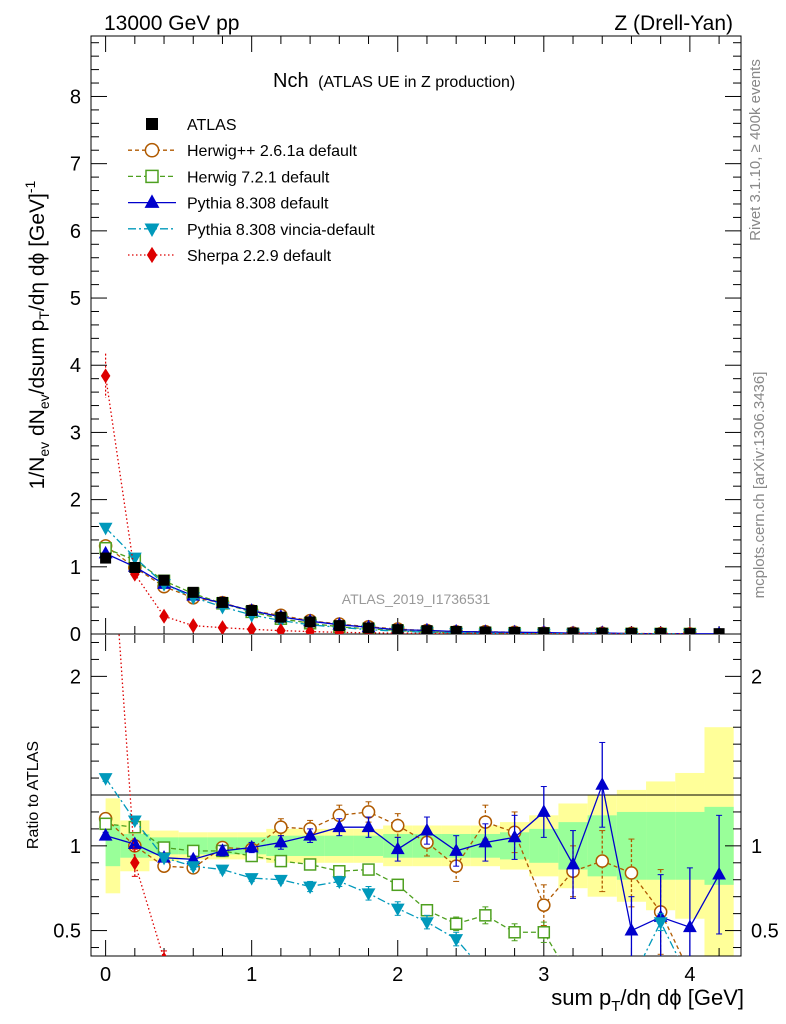 The width and height of the screenshot is (786, 1024). Describe the element at coordinates (37, 334) in the screenshot. I see `y-axis-label: 1/Nev dNev/dsum pT/dη dϕ [GeV]-1` at that location.